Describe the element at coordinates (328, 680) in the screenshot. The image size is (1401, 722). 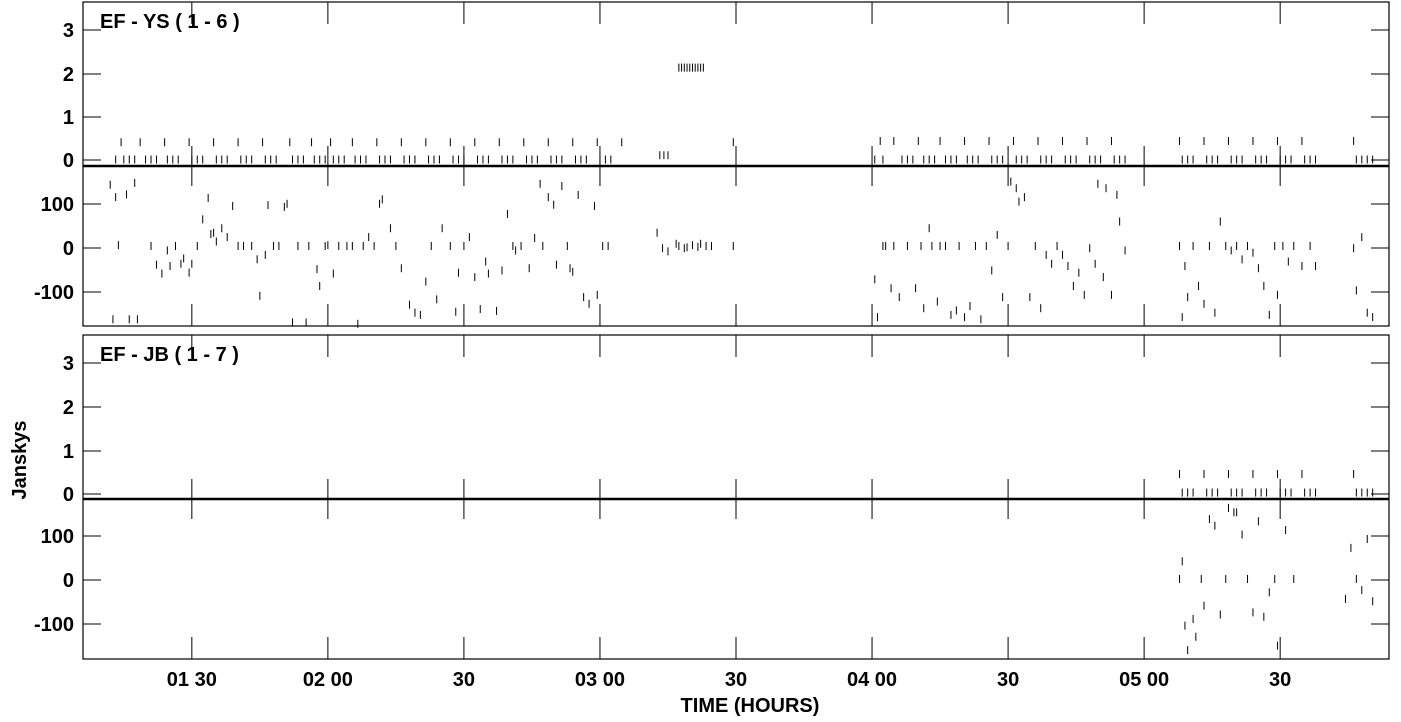
I see `x-tick-label: 02 00` at that location.